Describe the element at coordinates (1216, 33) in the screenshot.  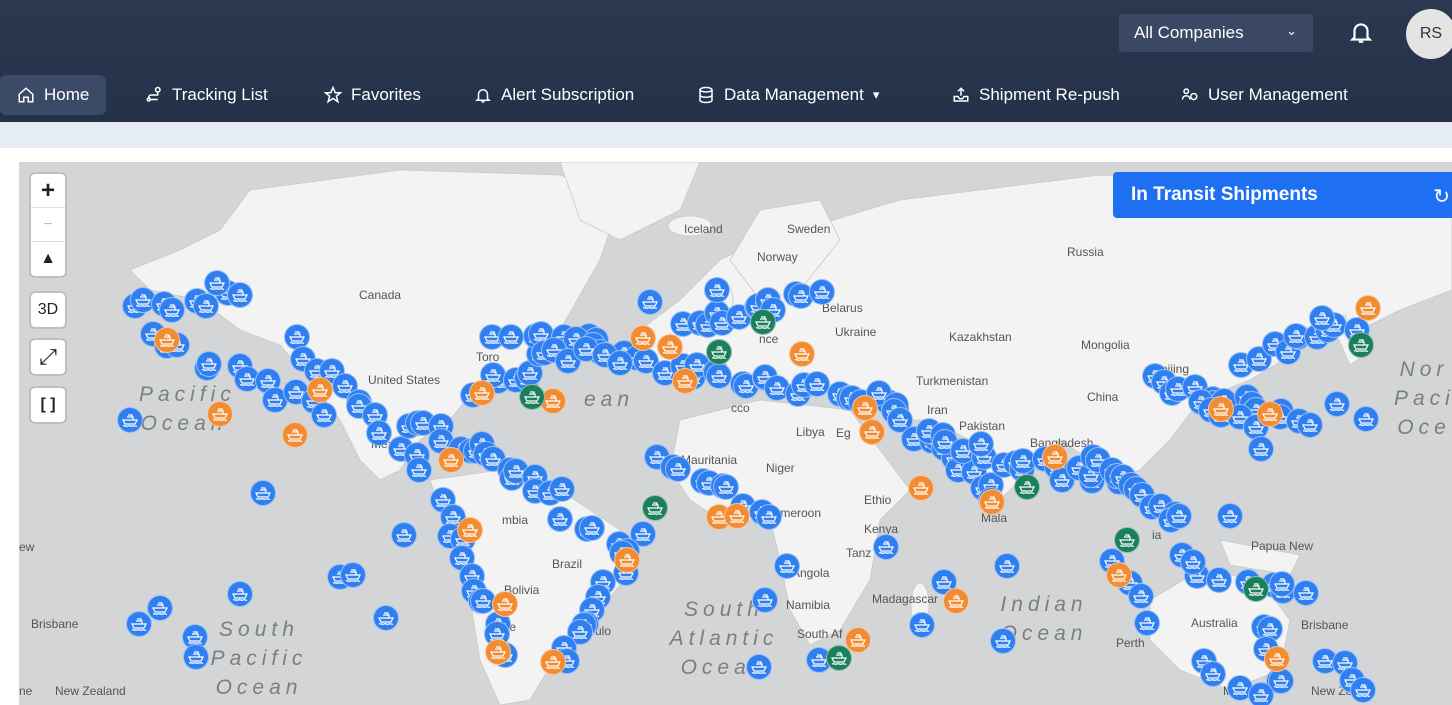
I see `company-select: All Companies ⌄` at that location.